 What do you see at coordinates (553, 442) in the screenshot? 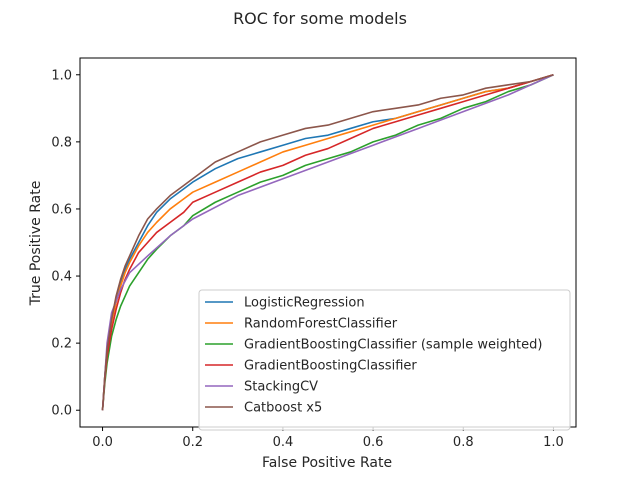
I see `x-tick-label: 1.0` at bounding box center [553, 442].